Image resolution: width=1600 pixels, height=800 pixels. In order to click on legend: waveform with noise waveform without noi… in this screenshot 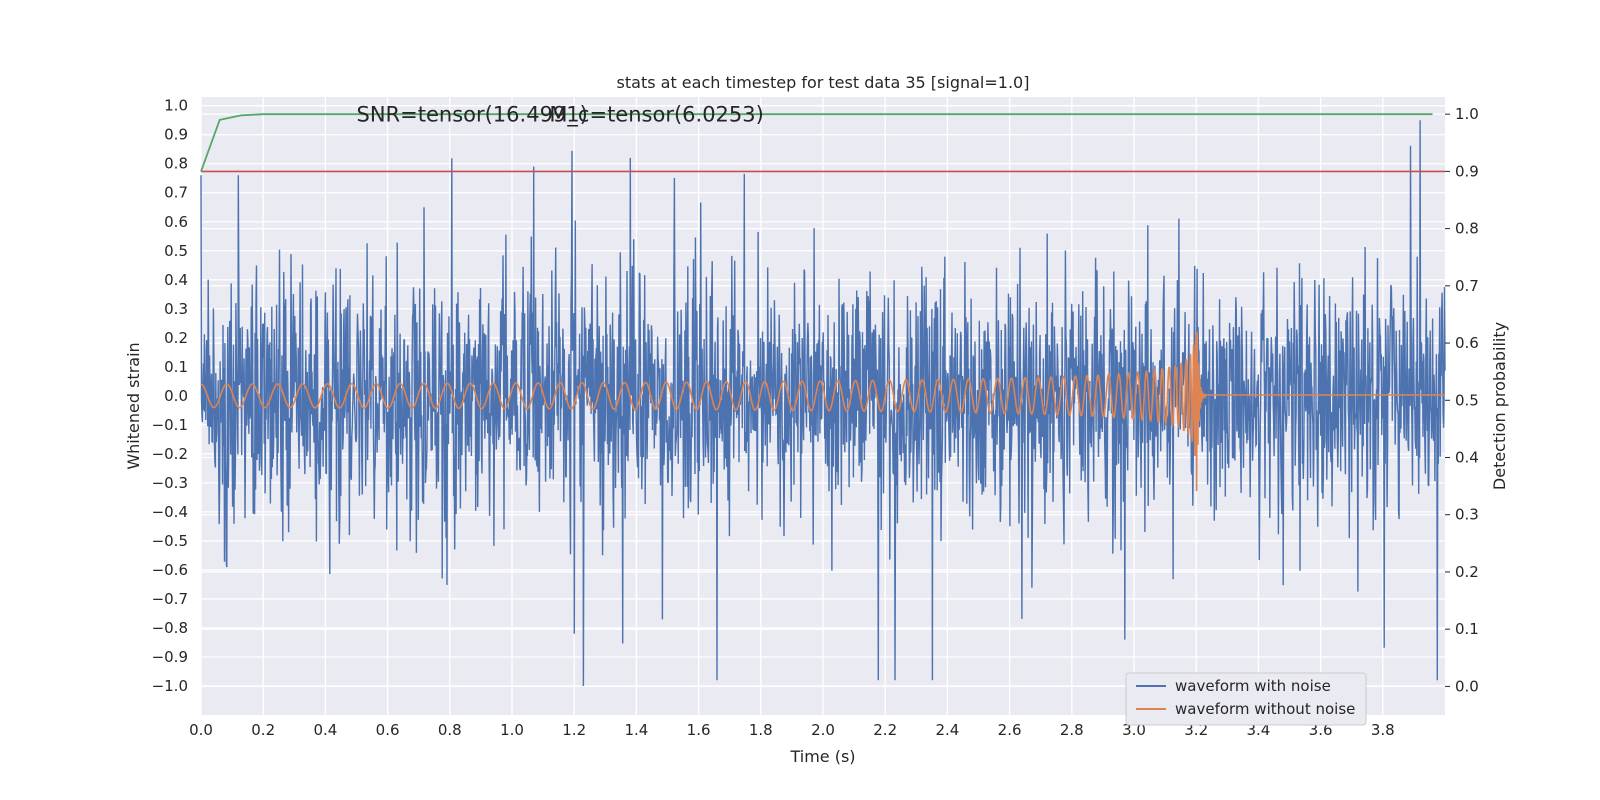, I will do `click(1246, 699)`.